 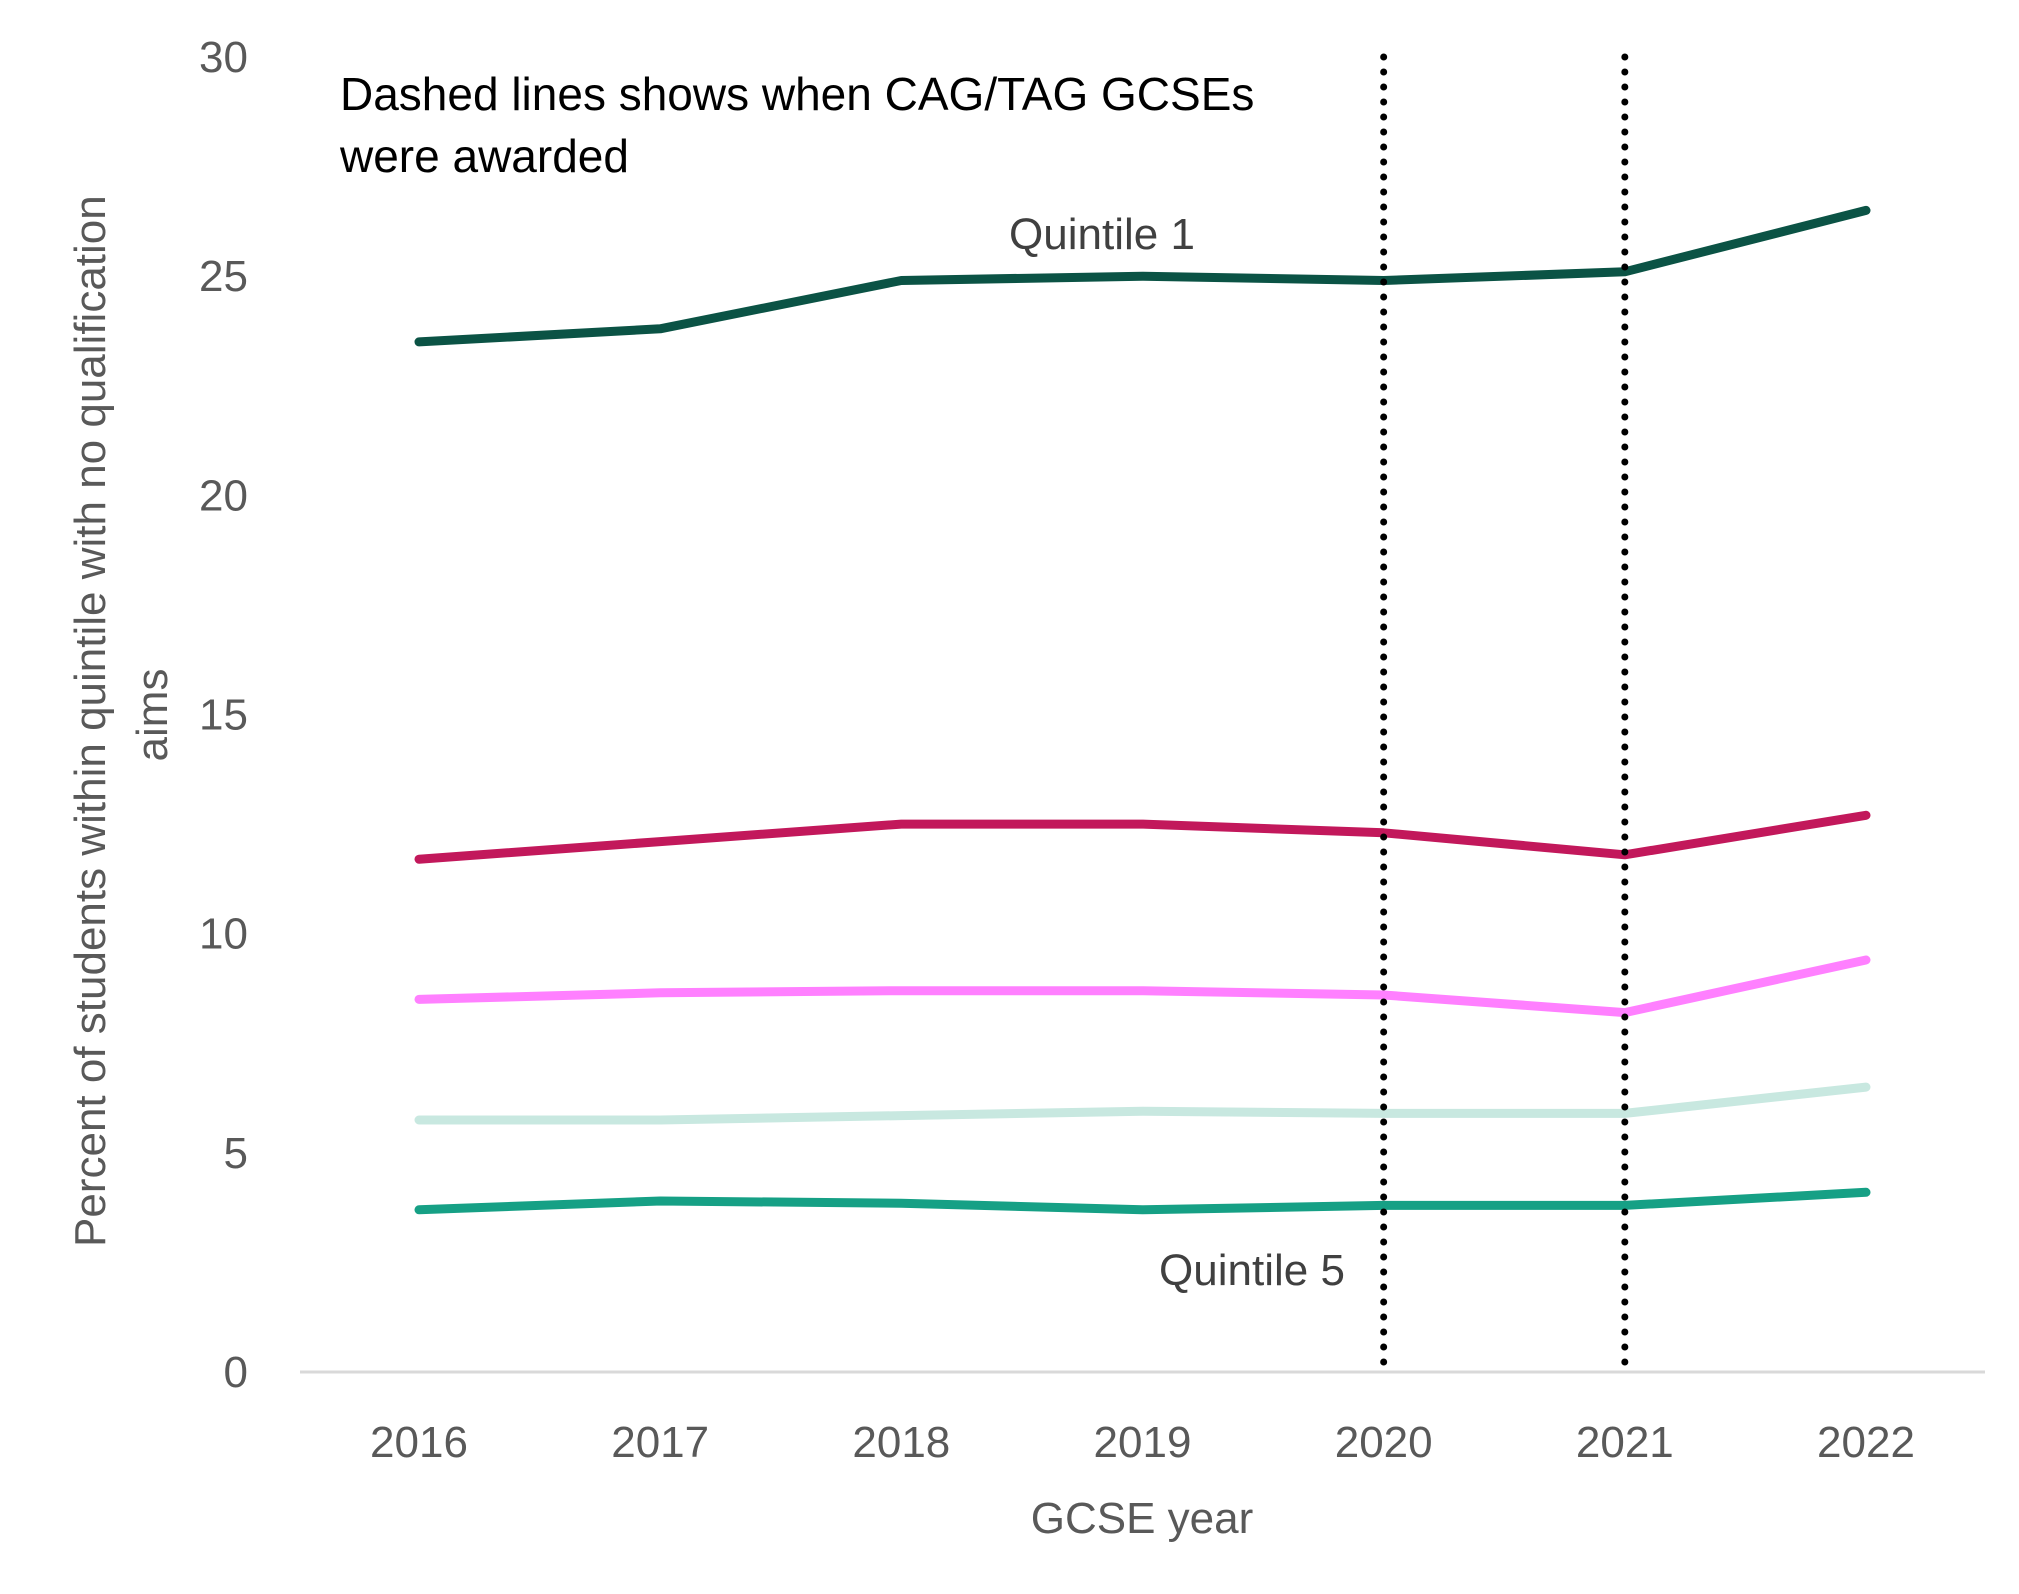 What do you see at coordinates (223, 57) in the screenshot?
I see `y-tick-label: 30` at bounding box center [223, 57].